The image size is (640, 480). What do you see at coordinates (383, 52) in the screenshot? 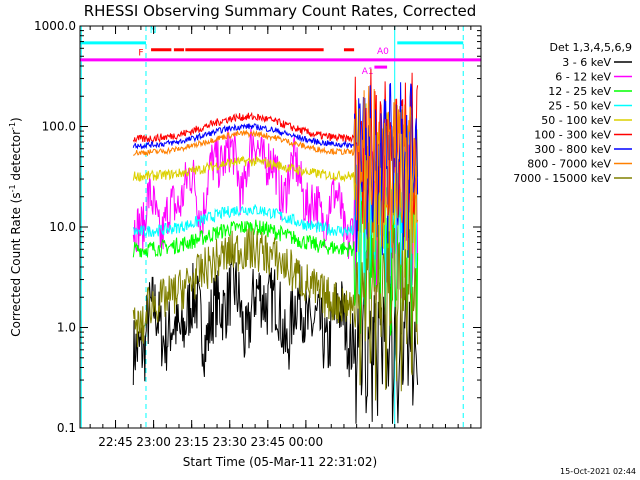
I see `flag-label: A0` at bounding box center [383, 52].